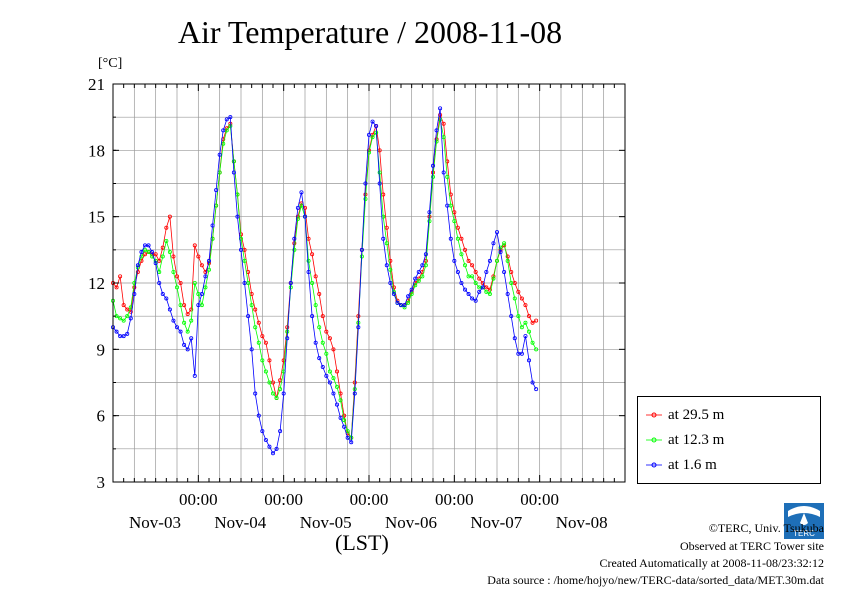 The image size is (842, 595). Describe the element at coordinates (804, 521) in the screenshot. I see `terc-logo: TERC` at that location.